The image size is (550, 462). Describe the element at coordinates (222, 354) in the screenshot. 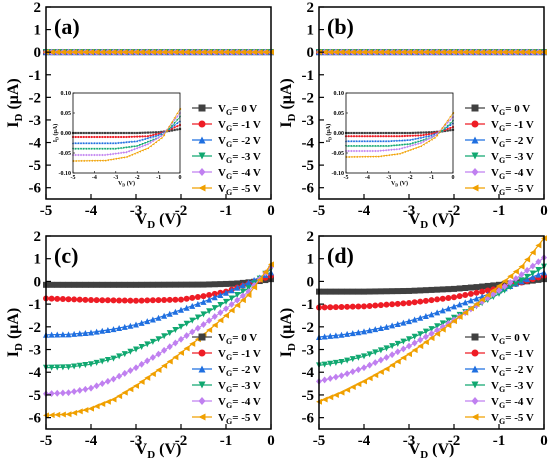

I see `legend-label-prefix: V` at that location.